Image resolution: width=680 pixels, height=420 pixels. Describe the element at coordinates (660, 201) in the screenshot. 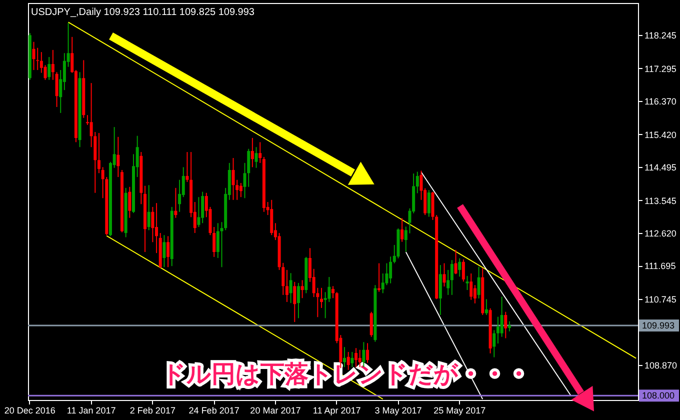

I see `y-tick-label: 113.545` at that location.